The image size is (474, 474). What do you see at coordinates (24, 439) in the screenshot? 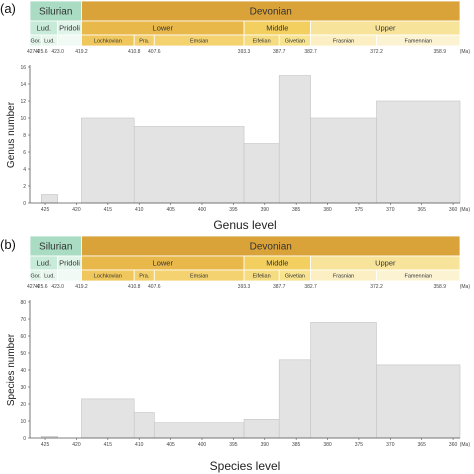
I see `y-tick-label: 0` at bounding box center [24, 439].